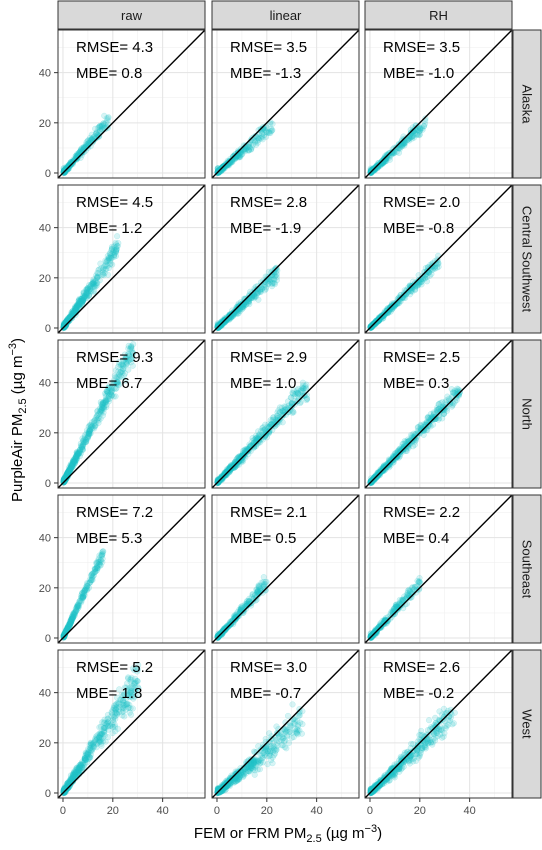  Describe the element at coordinates (265, 73) in the screenshot. I see `mbe-label: MBE= -1.3` at that location.